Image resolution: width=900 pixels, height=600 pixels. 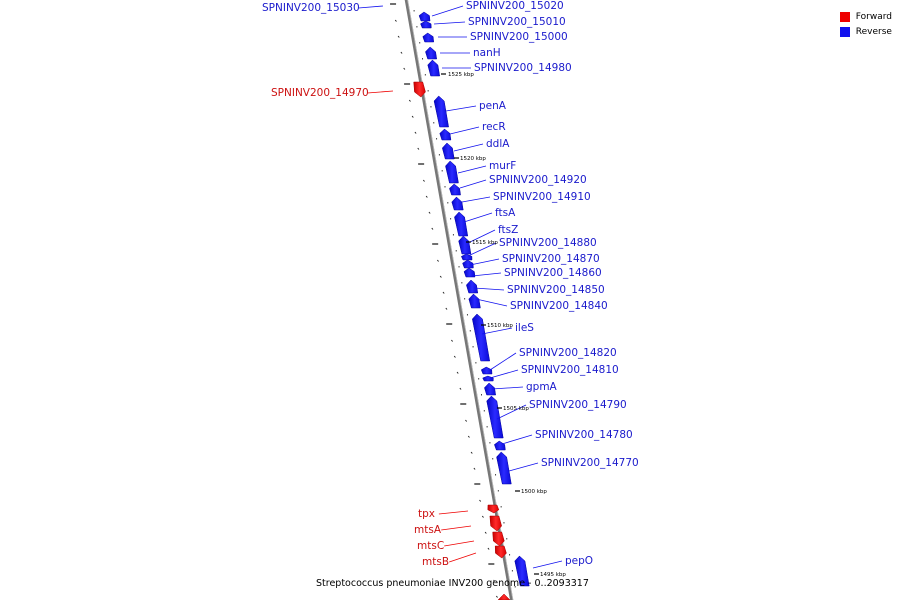 What do you see at coordinates (448, 151) in the screenshot?
I see `gene-feature-ddla` at bounding box center [448, 151].